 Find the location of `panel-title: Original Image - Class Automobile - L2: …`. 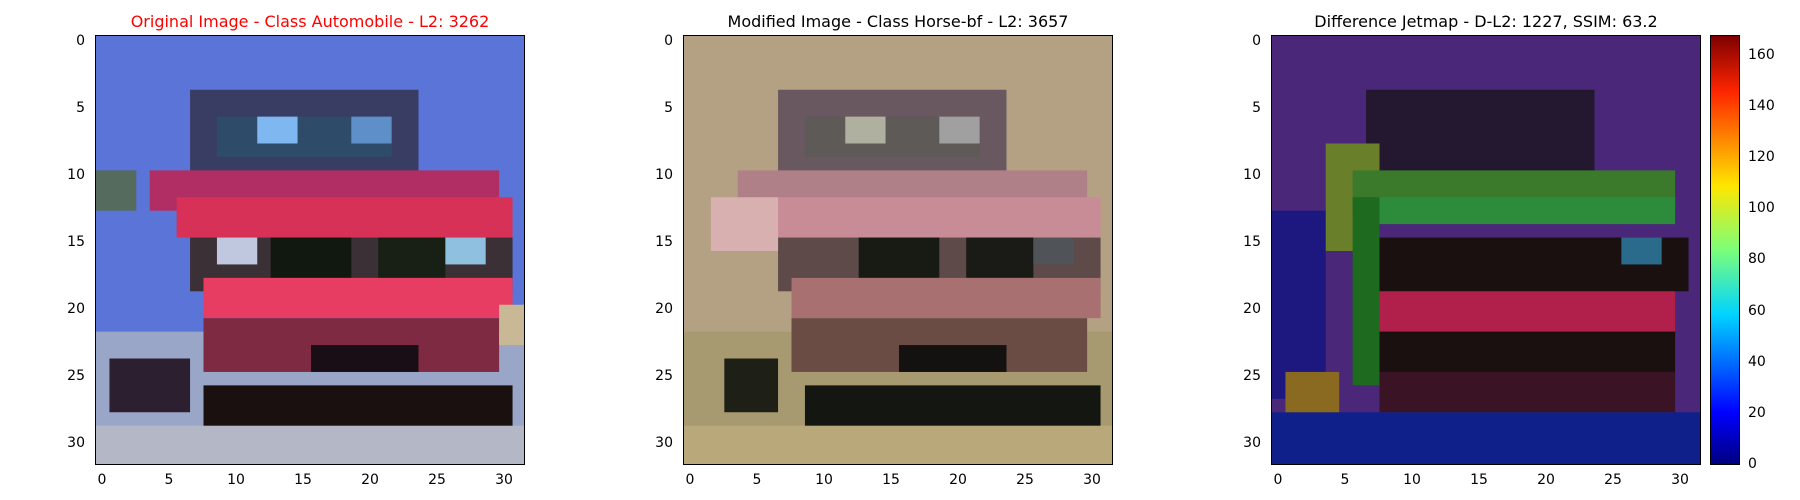

panel-title: Original Image - Class Automobile - L2: … is located at coordinates (310, 21).